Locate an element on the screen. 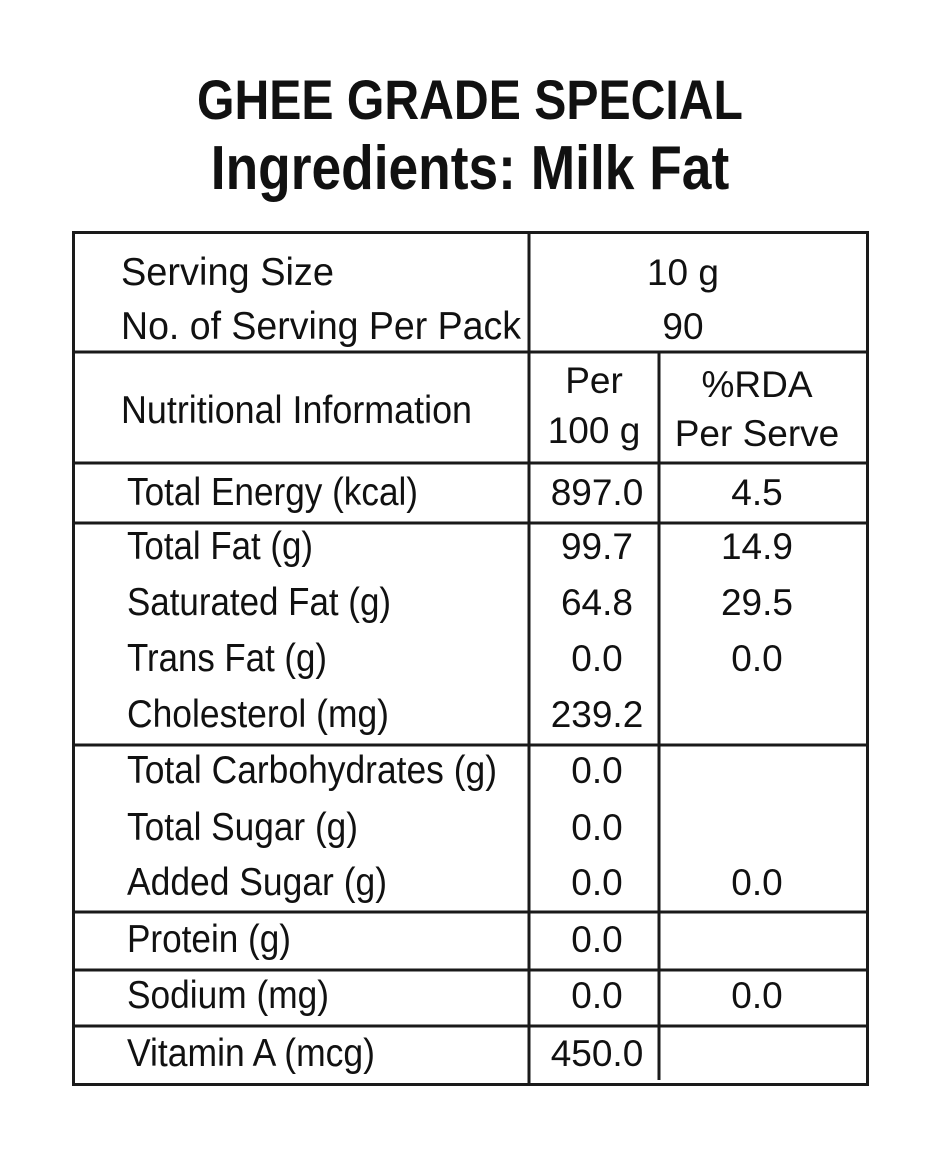 The width and height of the screenshot is (940, 1158). nutrient-name: Vitamin A (mcg) is located at coordinates (251, 1053).